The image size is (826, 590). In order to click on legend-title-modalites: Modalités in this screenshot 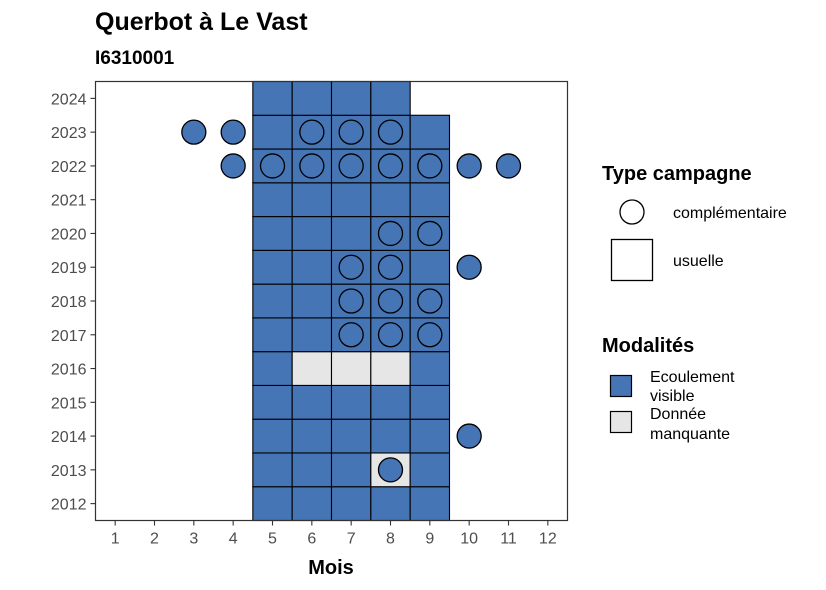, I will do `click(648, 346)`.